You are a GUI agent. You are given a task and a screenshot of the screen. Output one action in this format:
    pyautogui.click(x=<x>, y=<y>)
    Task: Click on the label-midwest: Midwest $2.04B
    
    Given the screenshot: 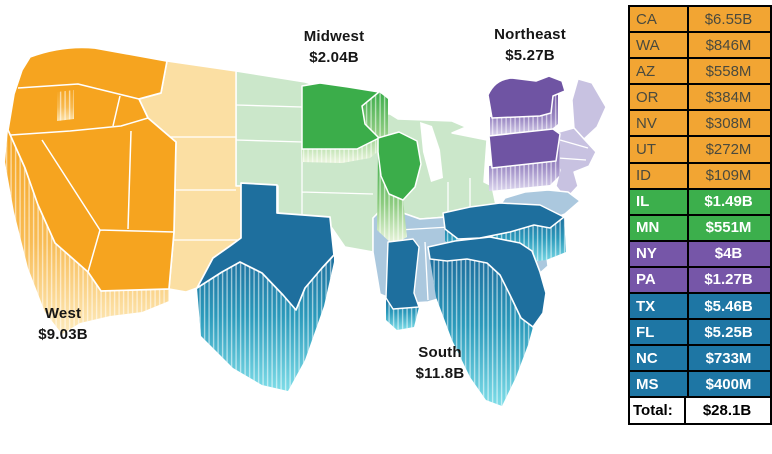 What is the action you would take?
    pyautogui.click(x=334, y=47)
    